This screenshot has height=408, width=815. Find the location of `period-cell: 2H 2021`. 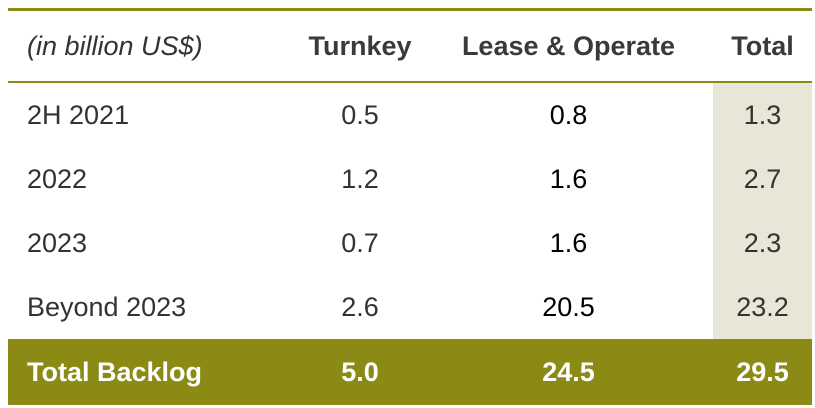

period-cell: 2H 2021 is located at coordinates (78, 114).